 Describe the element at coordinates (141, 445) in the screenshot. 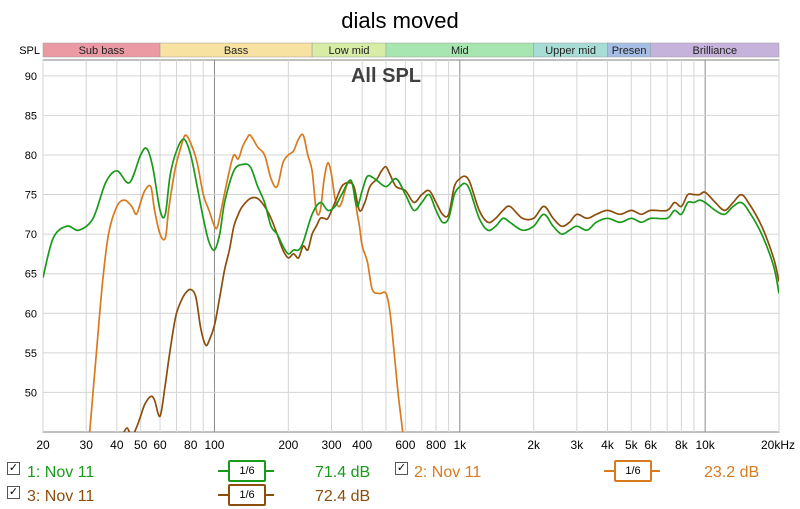

I see `x-tick-label-3: 50` at that location.